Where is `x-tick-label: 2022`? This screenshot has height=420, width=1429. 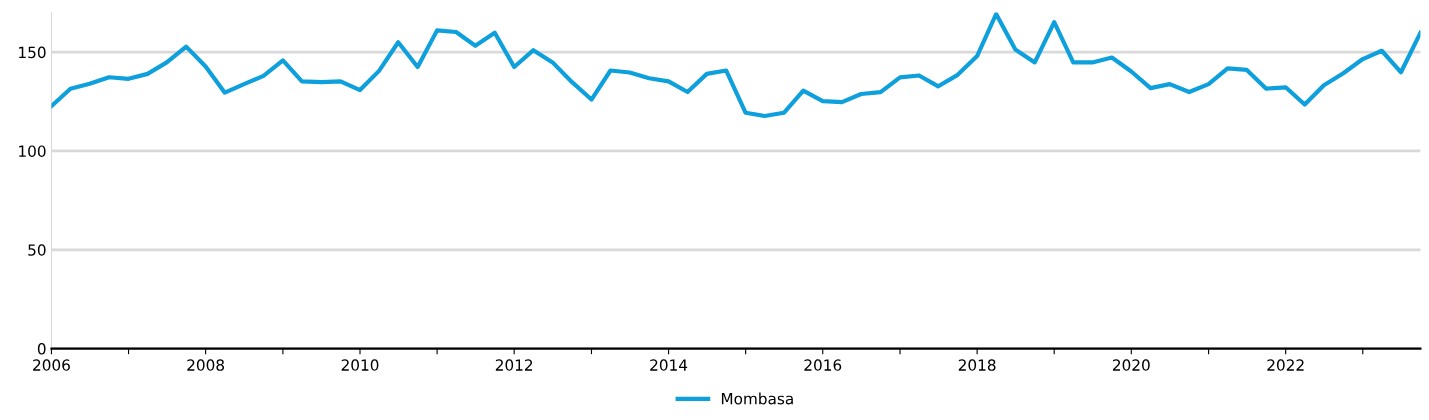 x-tick-label: 2022 is located at coordinates (1285, 365).